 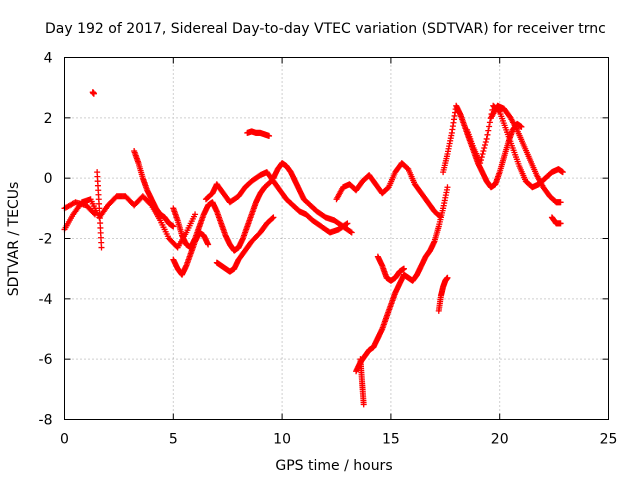 I want to click on y-tick-label: 2, so click(x=48, y=119).